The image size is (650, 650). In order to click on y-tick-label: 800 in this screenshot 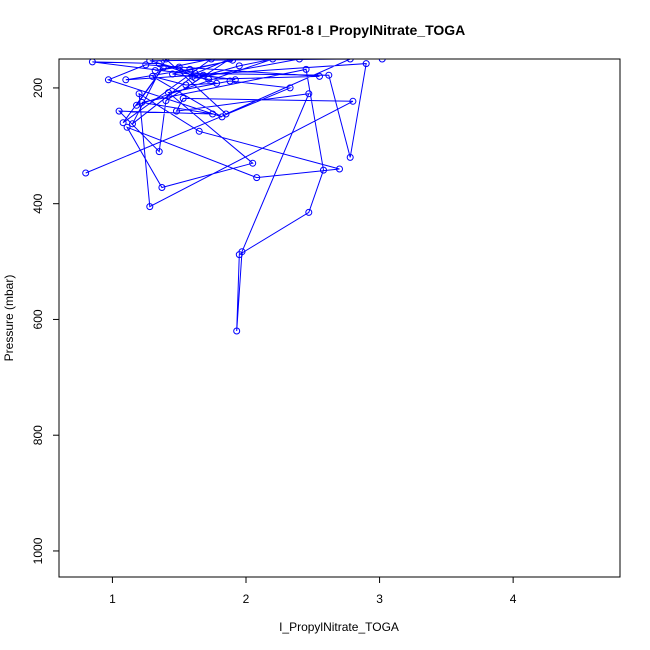, I will do `click(38, 435)`.